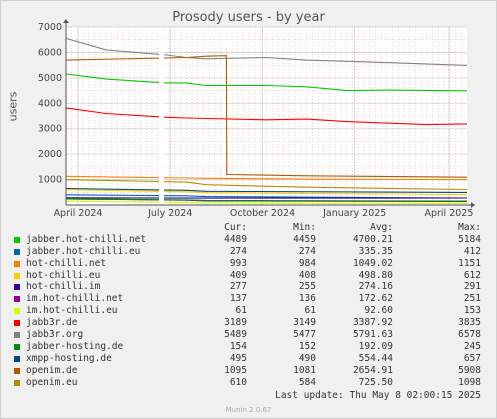 Image resolution: width=497 pixels, height=419 pixels. What do you see at coordinates (375, 299) in the screenshot?
I see `legend-avg: 172.62` at bounding box center [375, 299].